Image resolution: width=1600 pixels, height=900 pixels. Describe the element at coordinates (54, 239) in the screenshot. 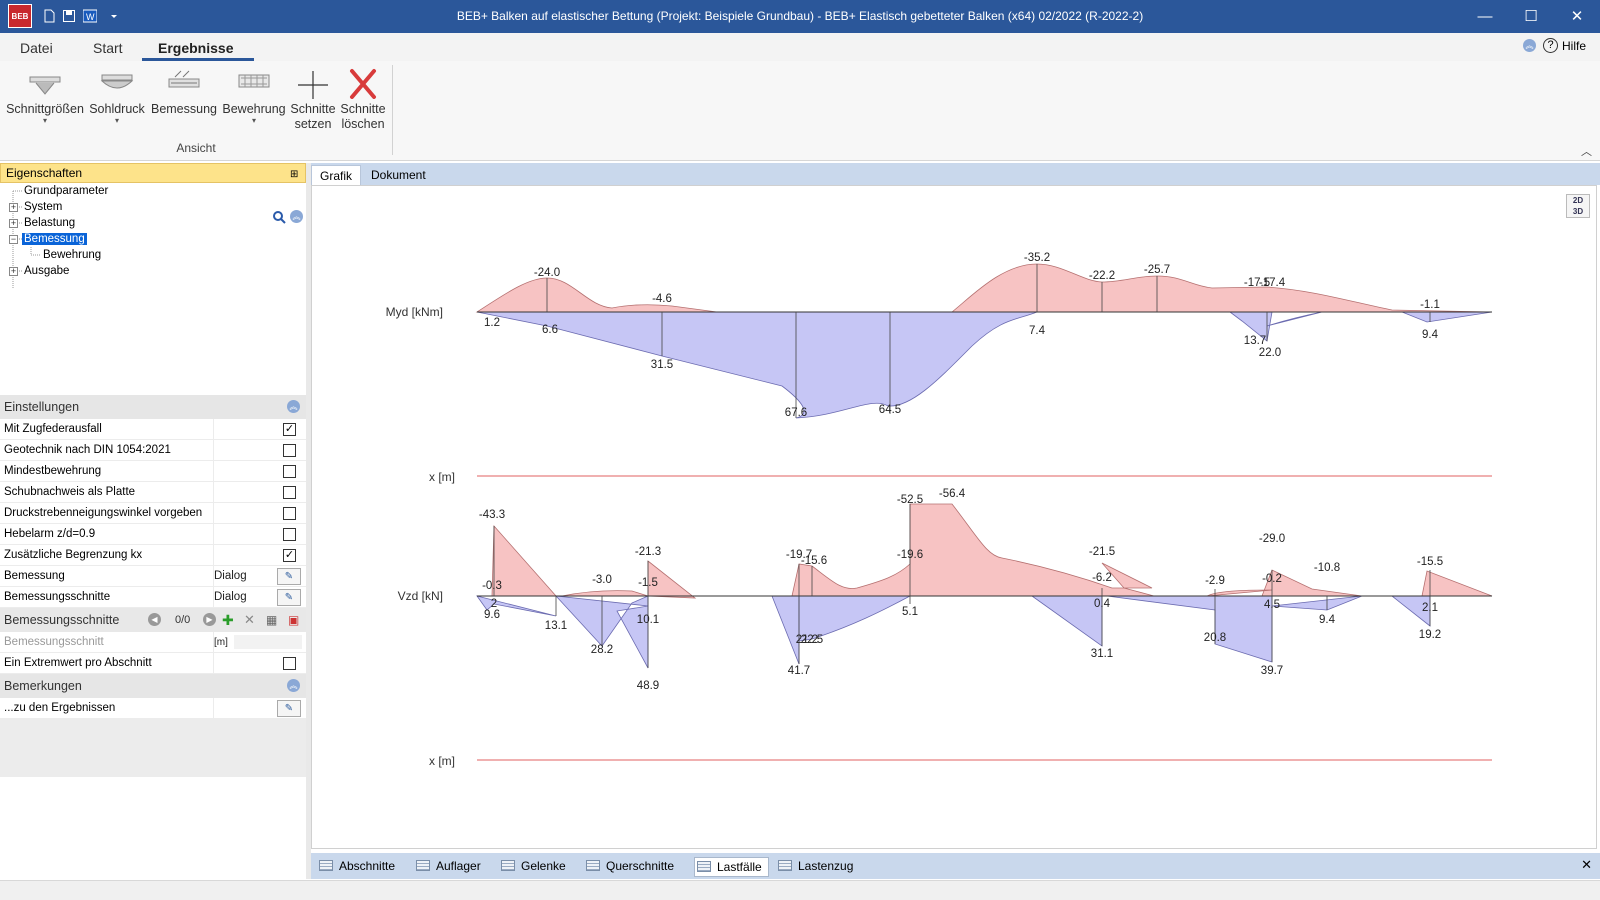

I see `tree-item-bemessung: Bemessung` at that location.